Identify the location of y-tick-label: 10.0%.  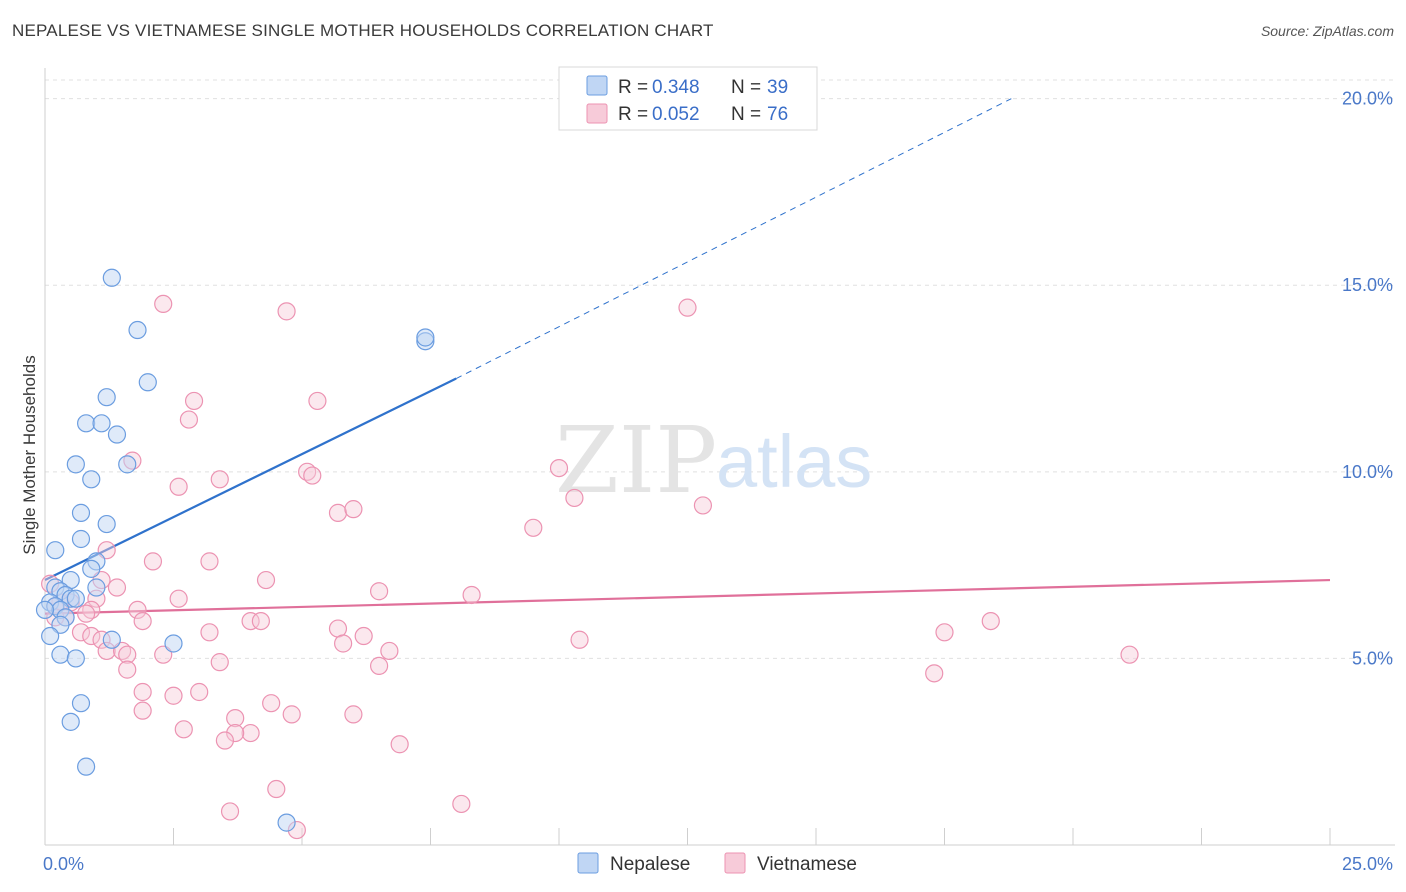
(1367, 472).